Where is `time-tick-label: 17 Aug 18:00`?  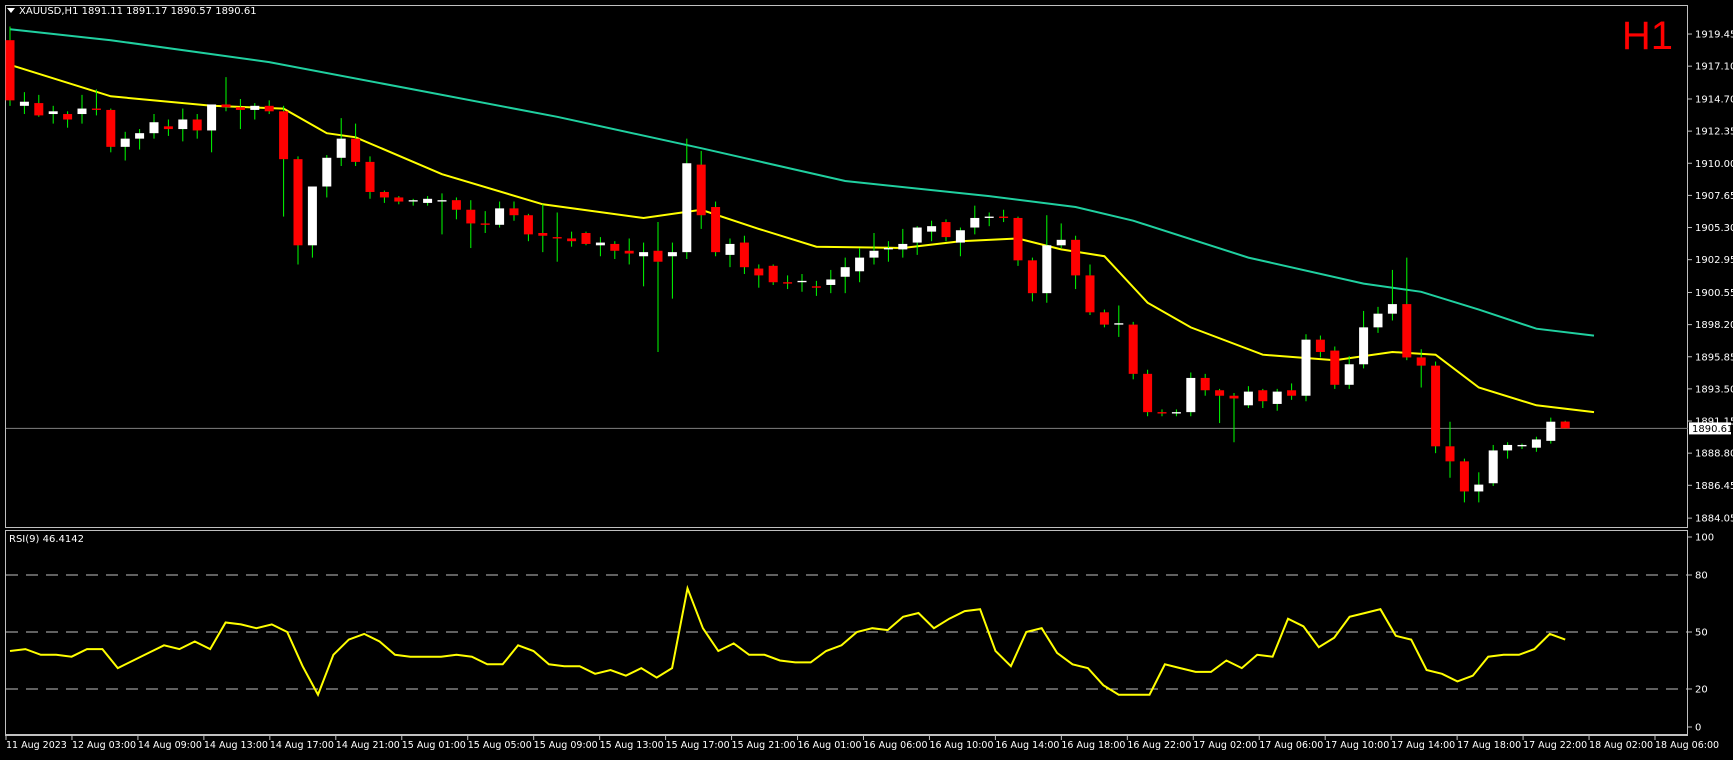
time-tick-label: 17 Aug 18:00 is located at coordinates (1489, 745).